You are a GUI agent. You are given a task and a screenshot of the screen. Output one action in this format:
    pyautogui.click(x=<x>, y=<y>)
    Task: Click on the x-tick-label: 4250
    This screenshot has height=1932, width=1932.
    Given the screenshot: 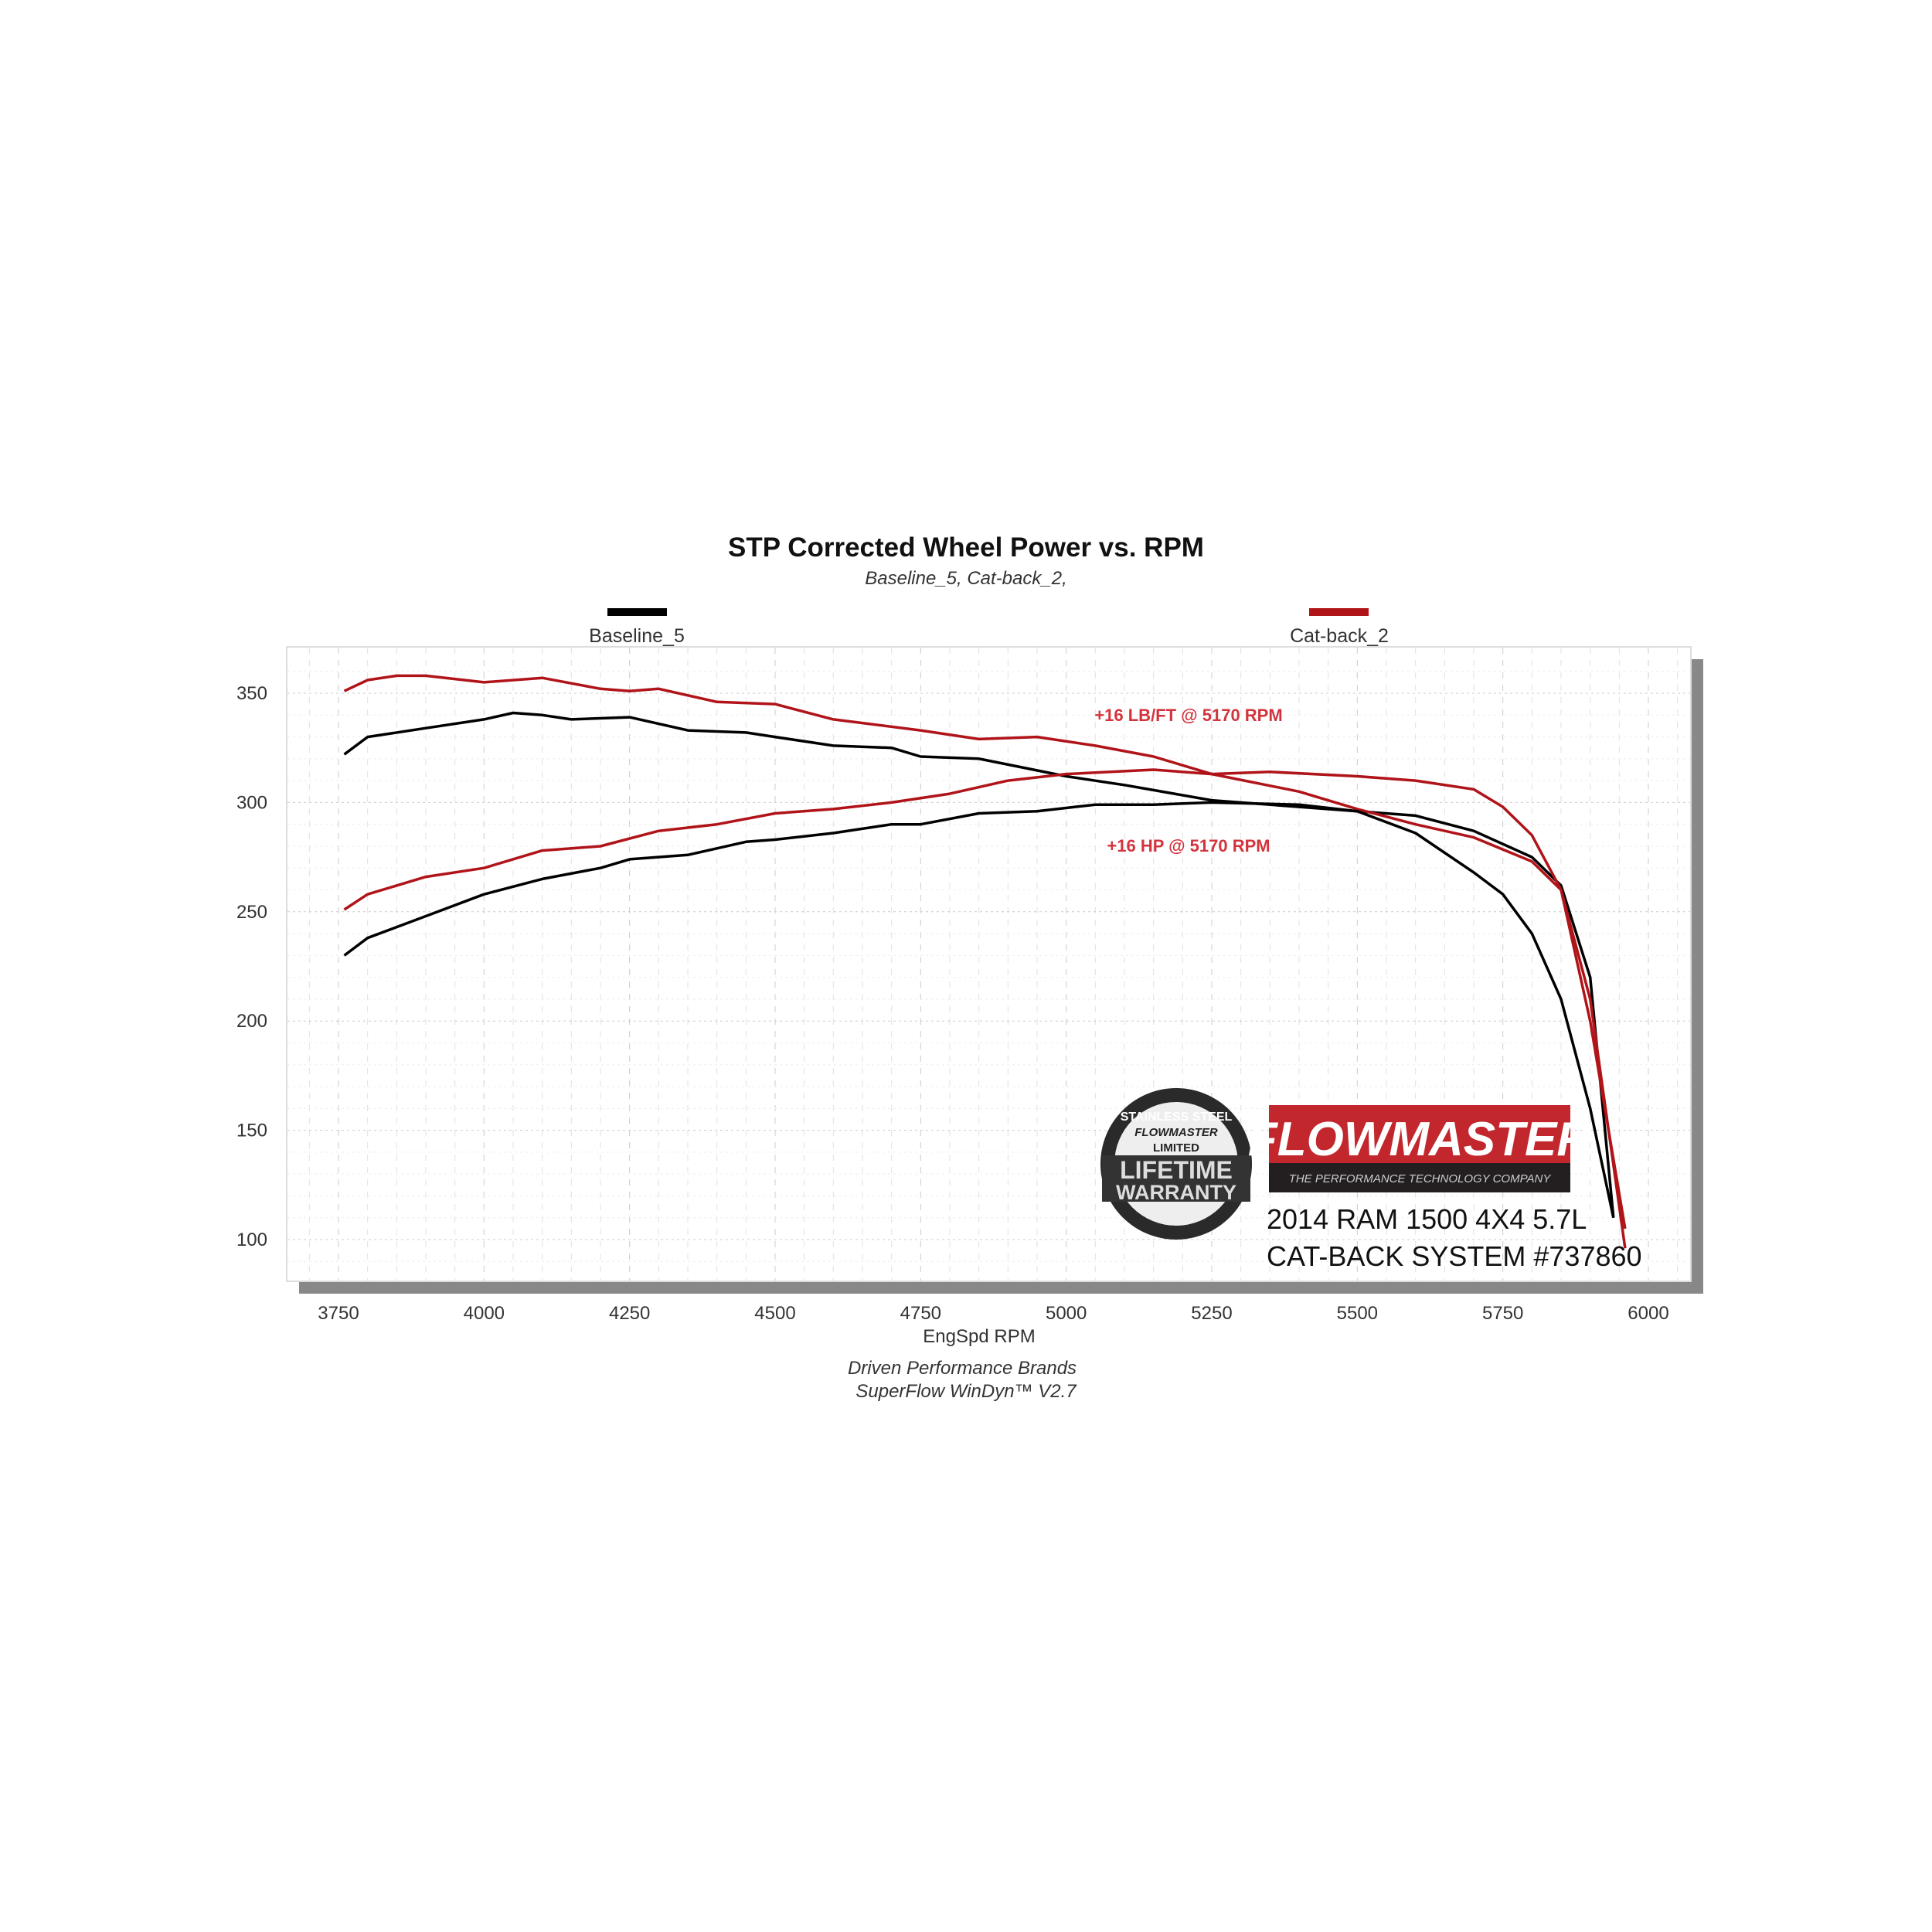 What is the action you would take?
    pyautogui.click(x=629, y=1313)
    